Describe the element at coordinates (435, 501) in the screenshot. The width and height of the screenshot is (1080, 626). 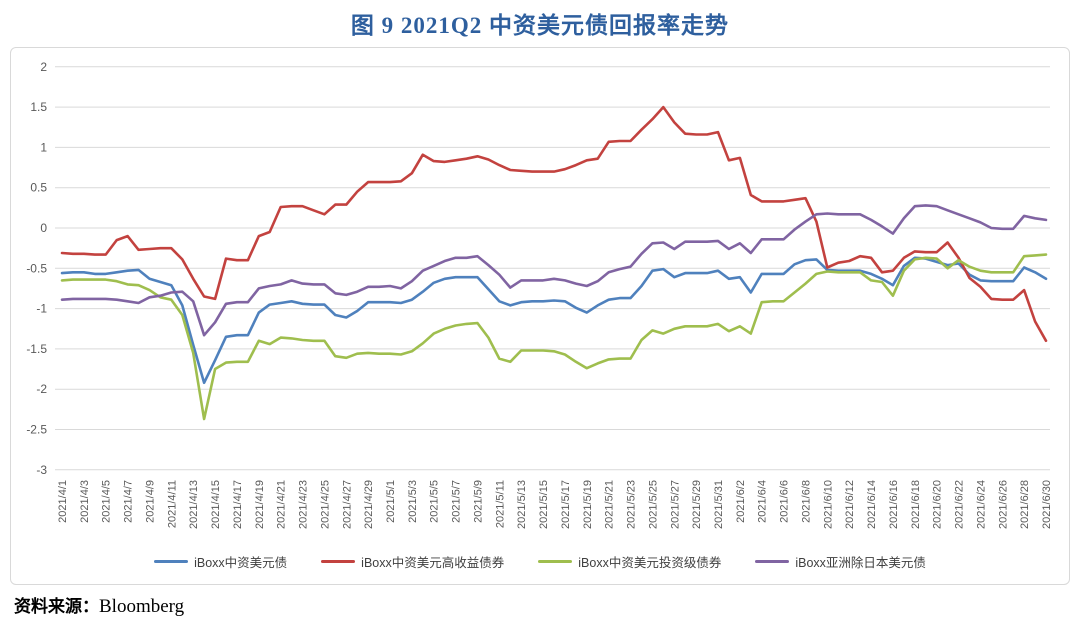
I see `x-axis-tick-label: 2021/5/5` at that location.